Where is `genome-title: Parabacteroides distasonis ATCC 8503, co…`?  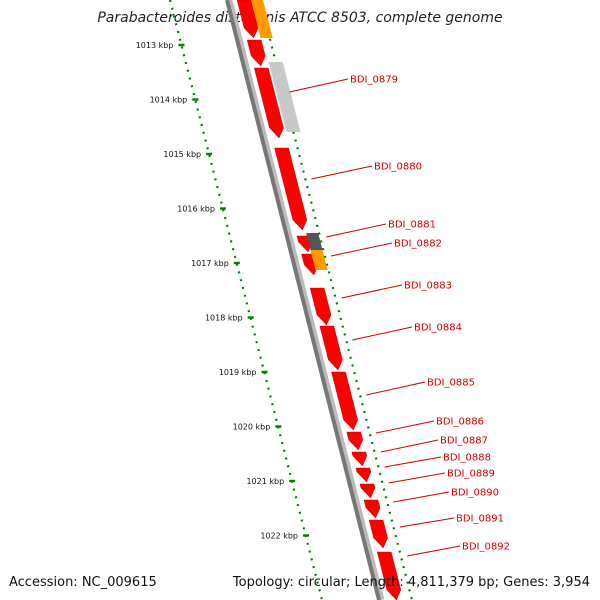
genome-title: Parabacteroides distasonis ATCC 8503, co… is located at coordinates (300, 18).